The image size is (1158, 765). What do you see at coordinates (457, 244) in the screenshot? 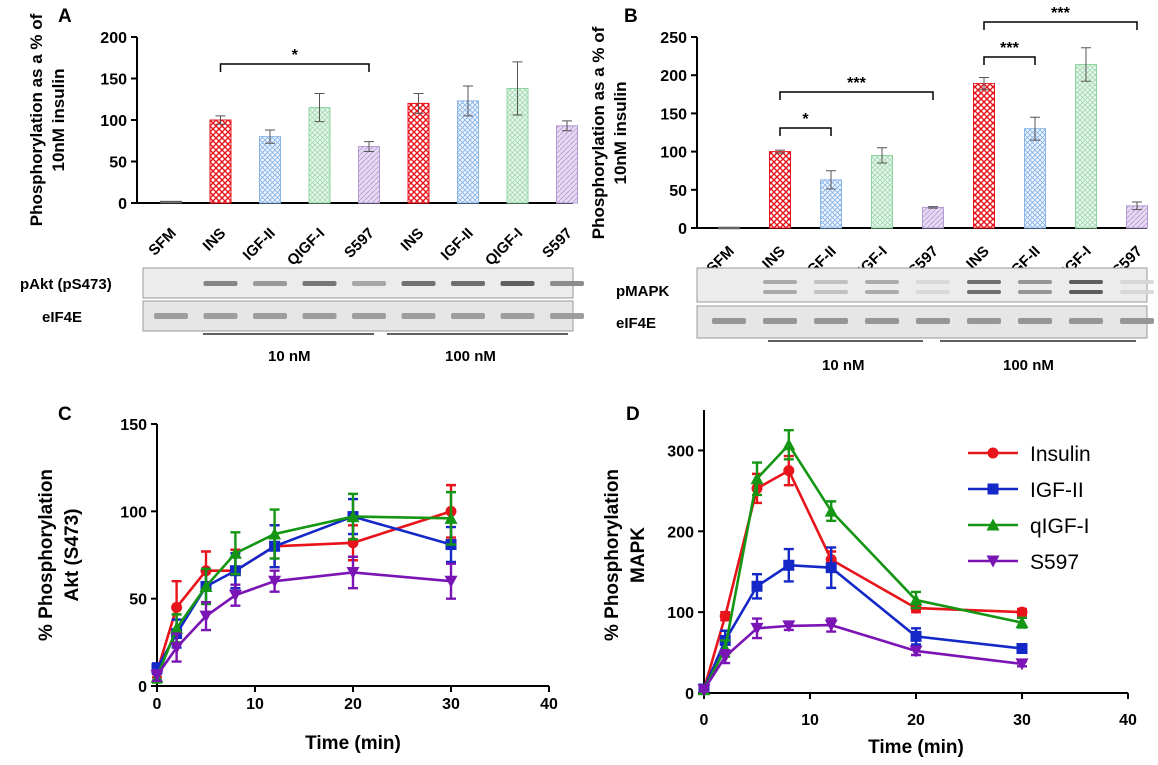
I see `panel-a-category-label: IGF-II` at bounding box center [457, 244].